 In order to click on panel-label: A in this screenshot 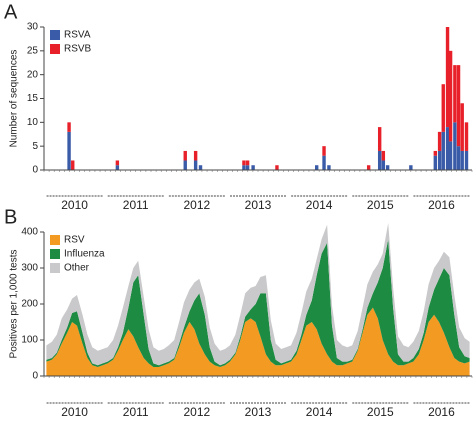, I will do `click(11, 12)`.